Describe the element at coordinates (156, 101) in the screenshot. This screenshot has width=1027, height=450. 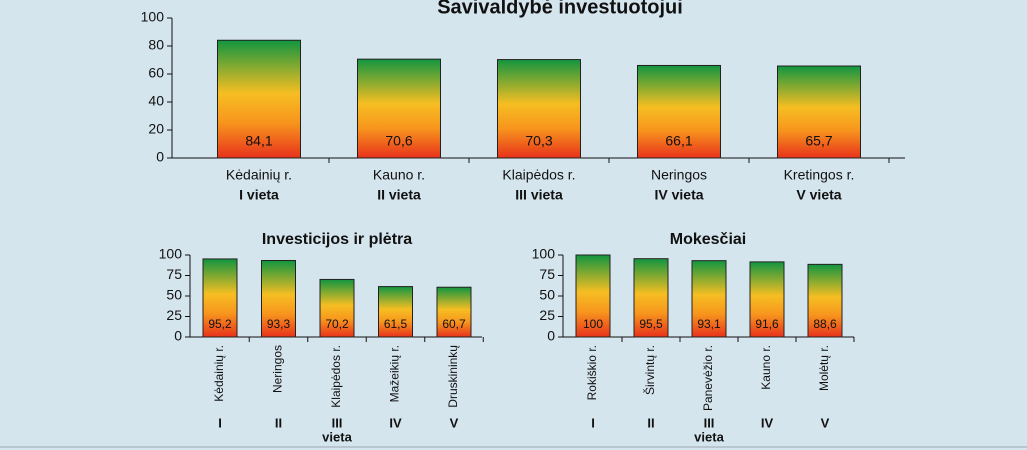
I see `y-tick-label: 40` at that location.